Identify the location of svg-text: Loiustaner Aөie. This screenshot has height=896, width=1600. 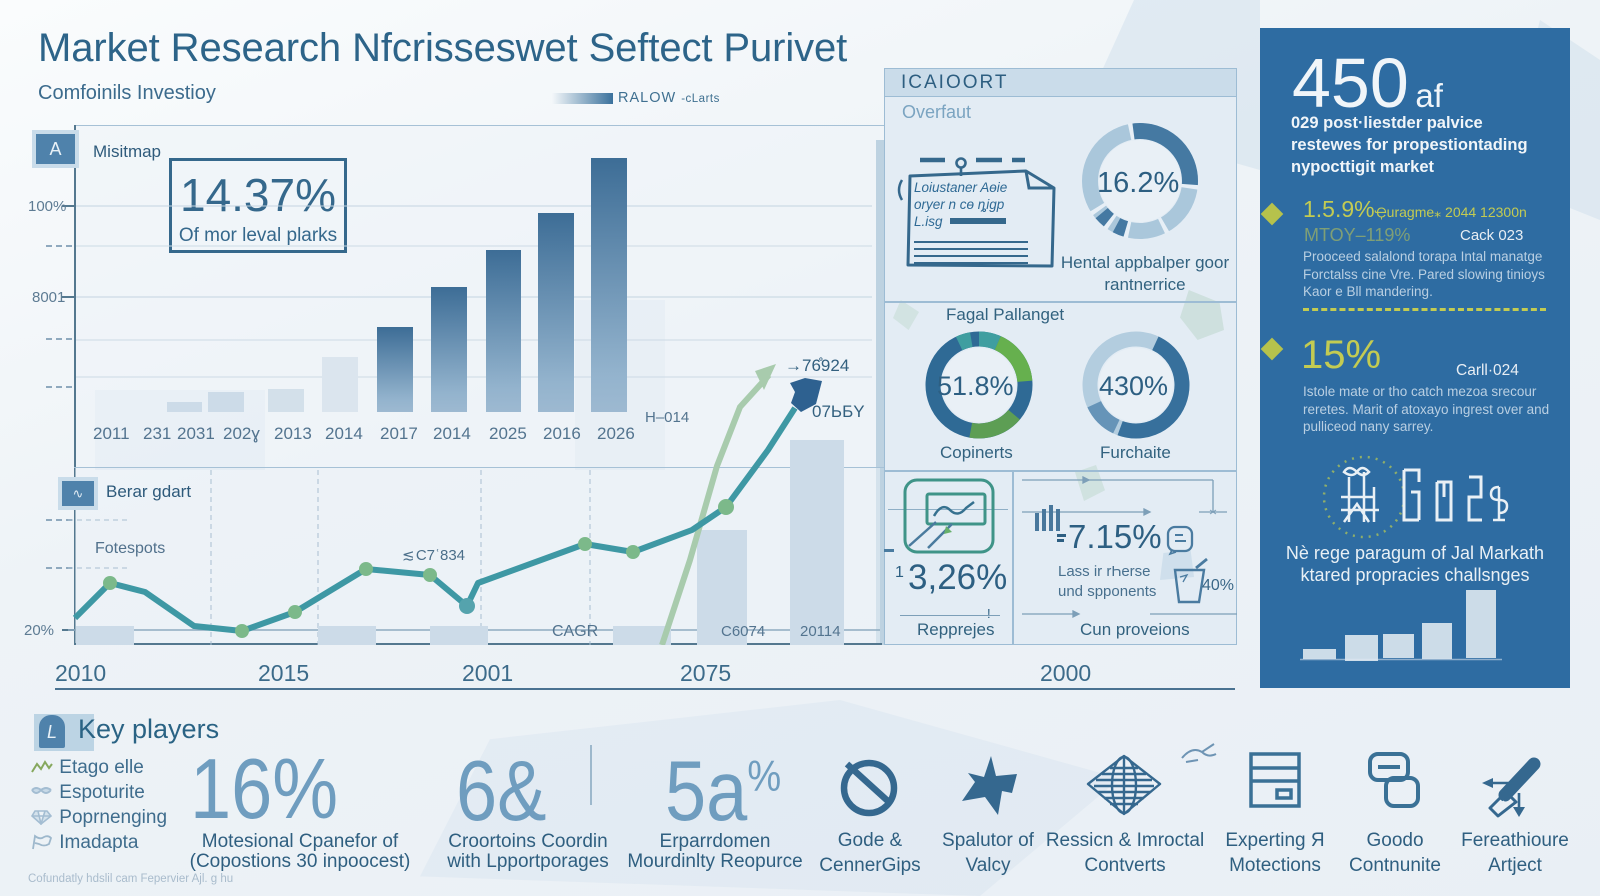
(960, 187).